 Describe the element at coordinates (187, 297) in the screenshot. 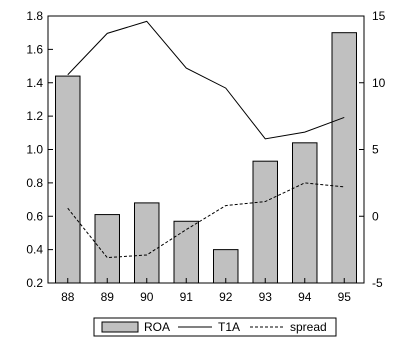

I see `x-tick-label: 91` at that location.